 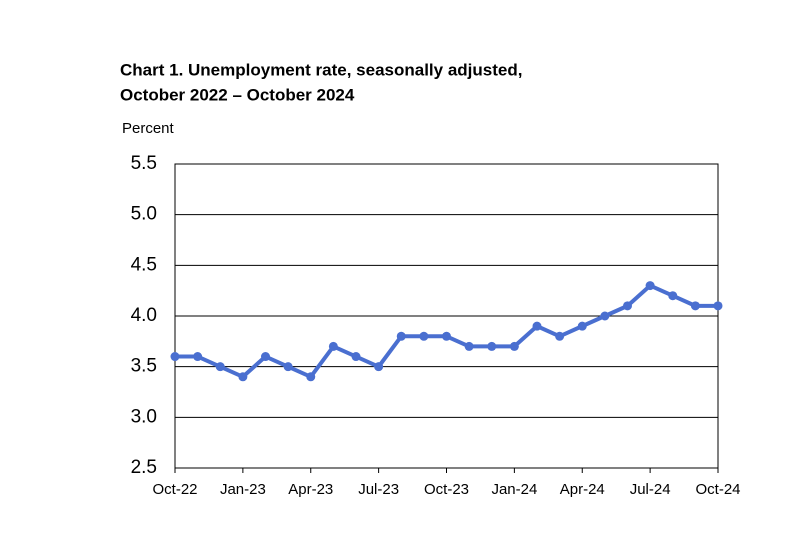 I want to click on x-tick-label: Apr-23, so click(x=310, y=489).